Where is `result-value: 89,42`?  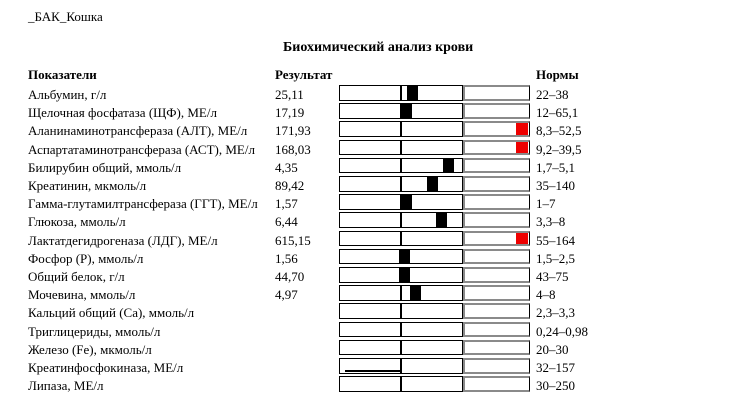 result-value: 89,42 is located at coordinates (290, 185).